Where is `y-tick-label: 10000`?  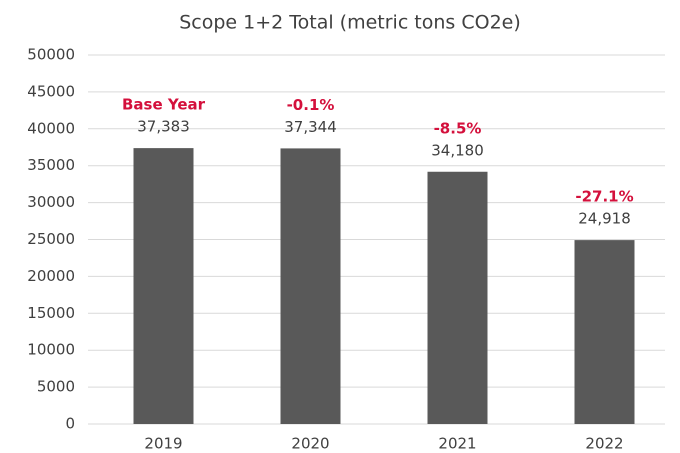 y-tick-label: 10000 is located at coordinates (51, 350).